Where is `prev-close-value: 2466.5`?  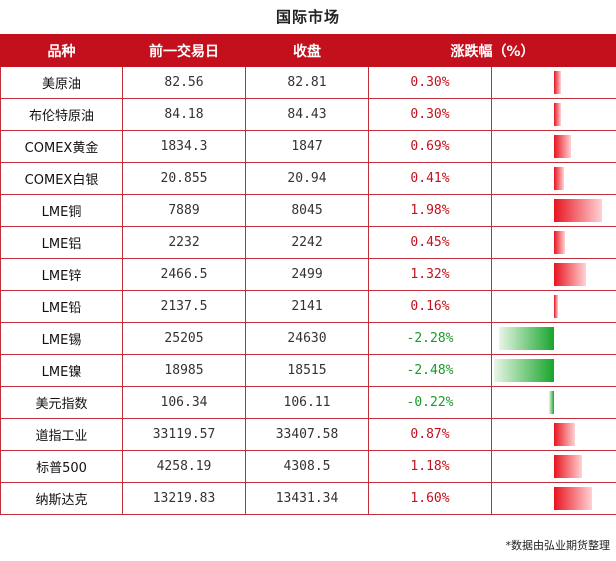
prev-close-value: 2466.5 is located at coordinates (184, 274).